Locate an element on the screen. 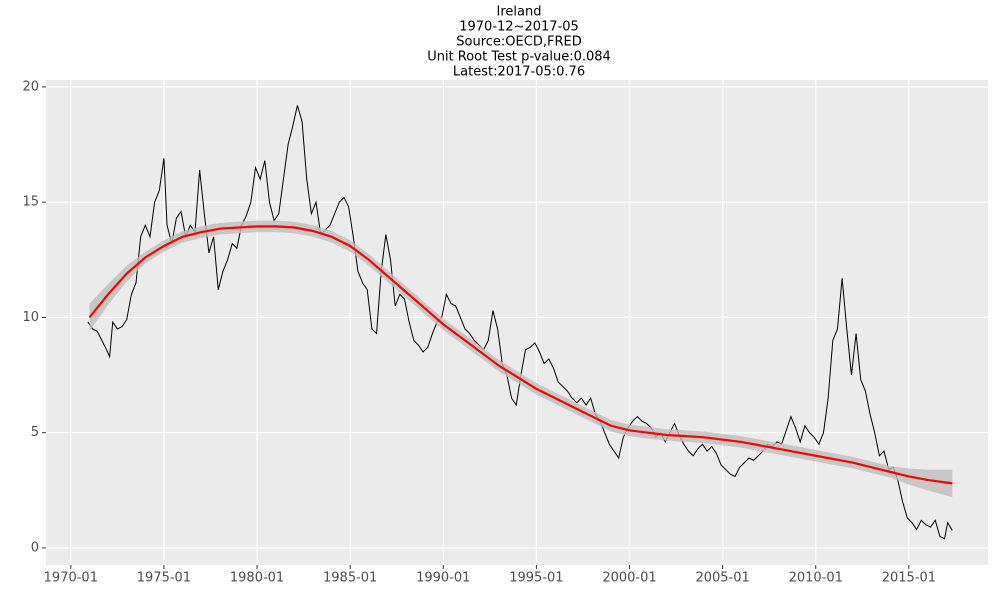  x-tick-label: 1970-01 is located at coordinates (71, 578).